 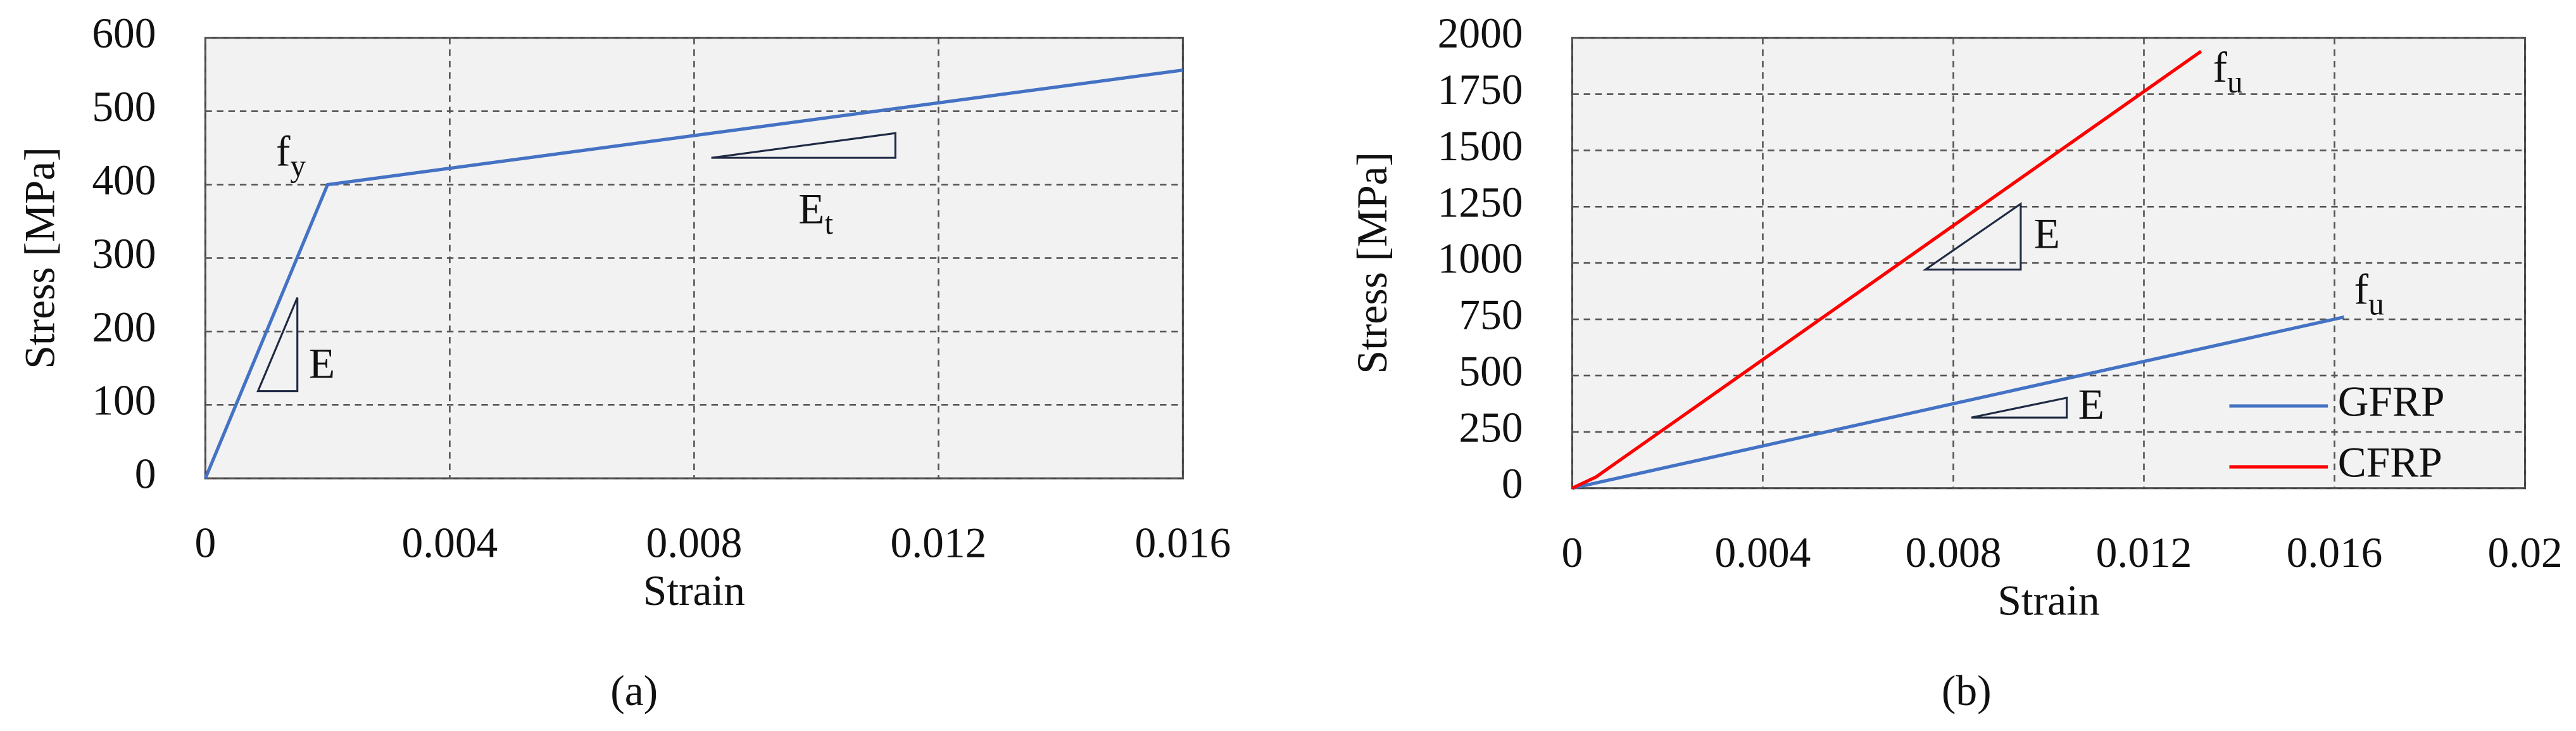 What do you see at coordinates (1480, 33) in the screenshot?
I see `y-tick-label: 2000` at bounding box center [1480, 33].